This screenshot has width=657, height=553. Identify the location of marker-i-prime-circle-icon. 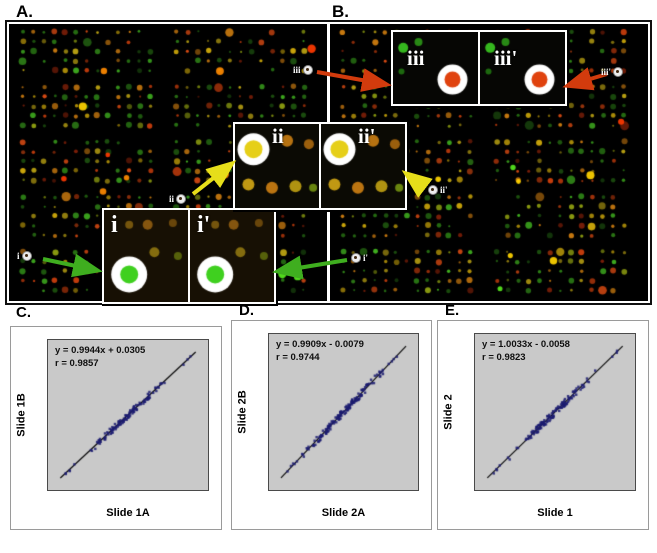
(356, 258).